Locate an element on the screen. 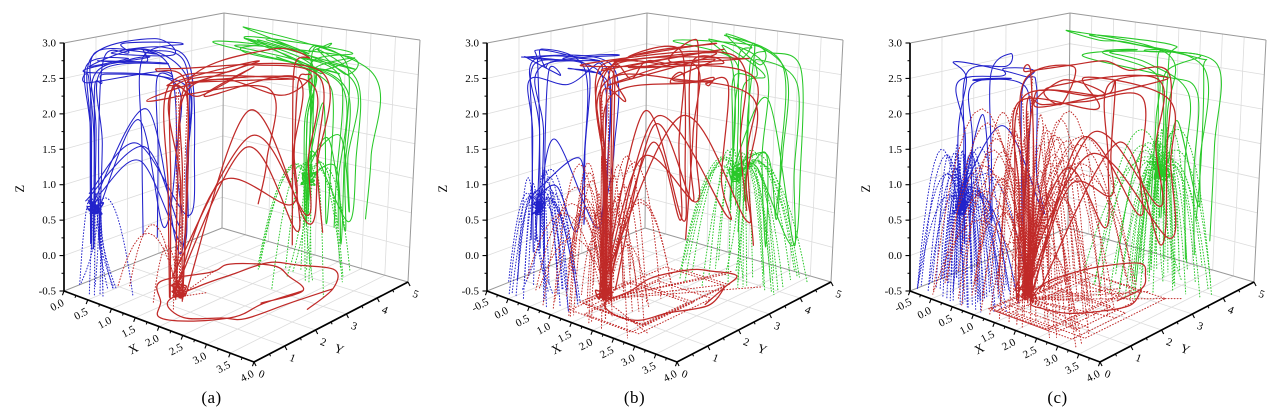  panel-caption: (c) is located at coordinates (1057, 397).